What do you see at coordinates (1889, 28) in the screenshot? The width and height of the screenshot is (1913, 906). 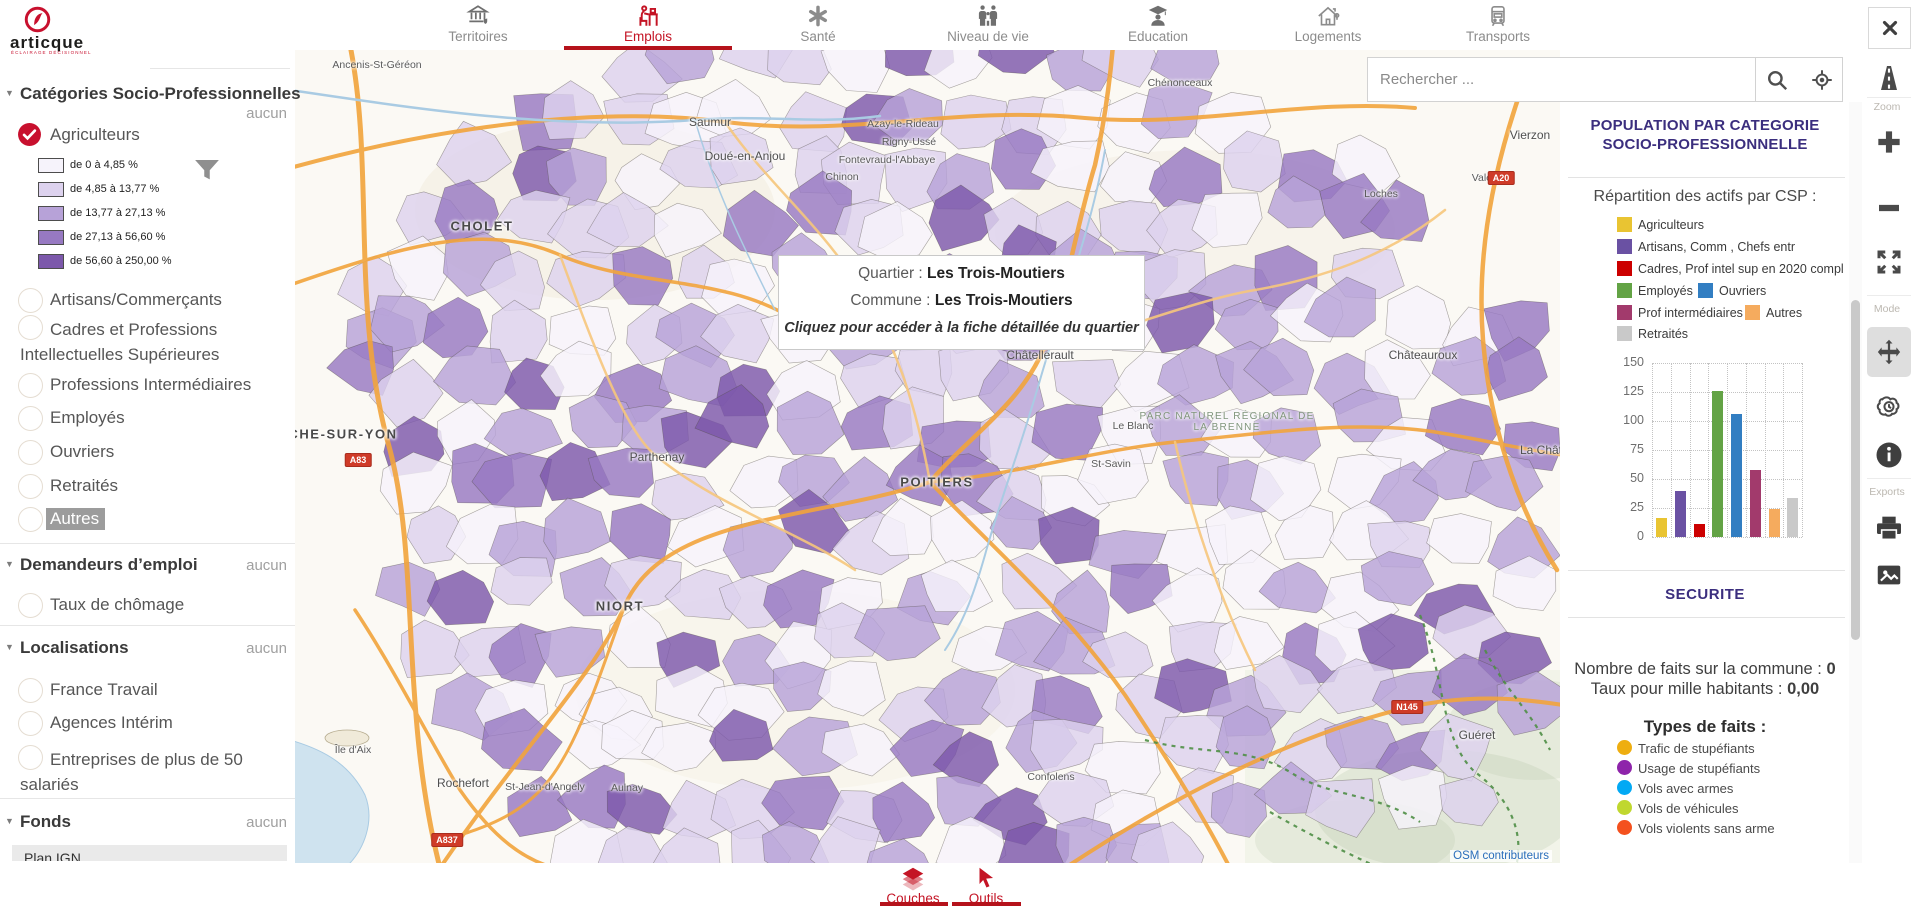 I see `close-panel-button` at bounding box center [1889, 28].